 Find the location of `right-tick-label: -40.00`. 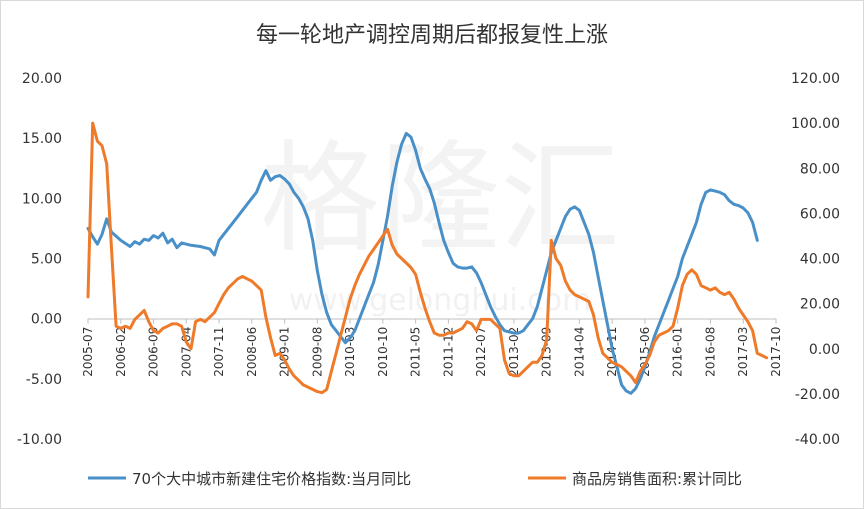

right-tick-label: -40.00 is located at coordinates (817, 440).